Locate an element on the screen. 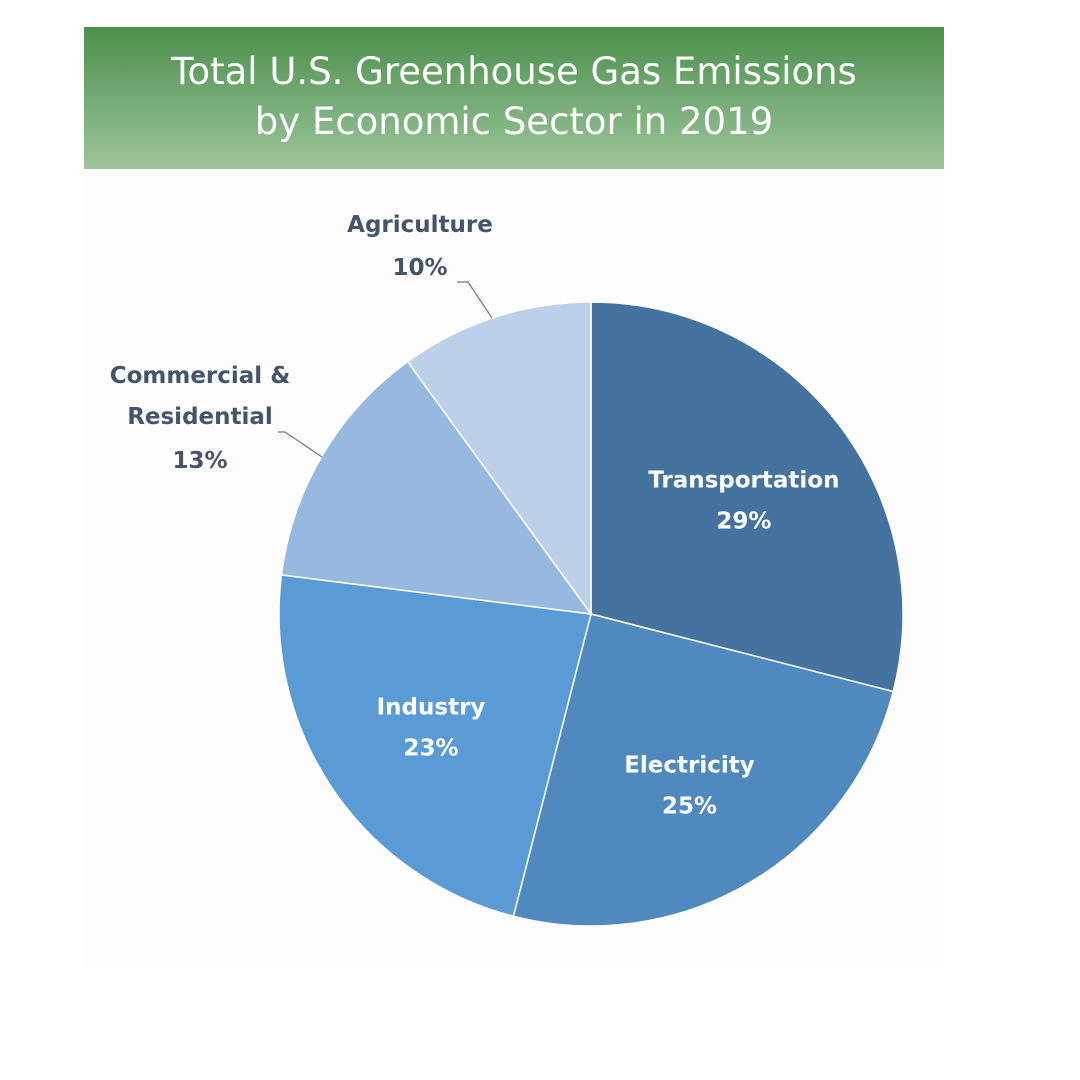 The width and height of the screenshot is (1080, 1080). pie-slice-agriculture is located at coordinates (499, 459).